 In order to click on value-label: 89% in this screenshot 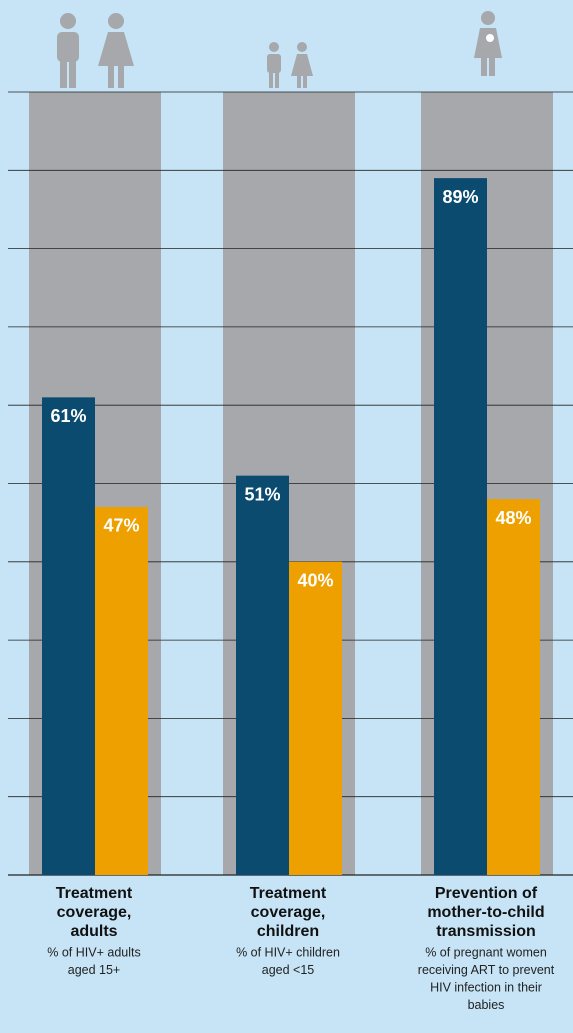, I will do `click(460, 197)`.